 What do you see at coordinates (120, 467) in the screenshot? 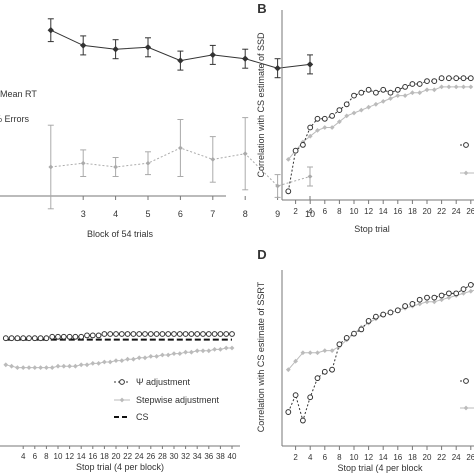
I see `x-axis-label: Stop trial (4 per block)` at bounding box center [120, 467].